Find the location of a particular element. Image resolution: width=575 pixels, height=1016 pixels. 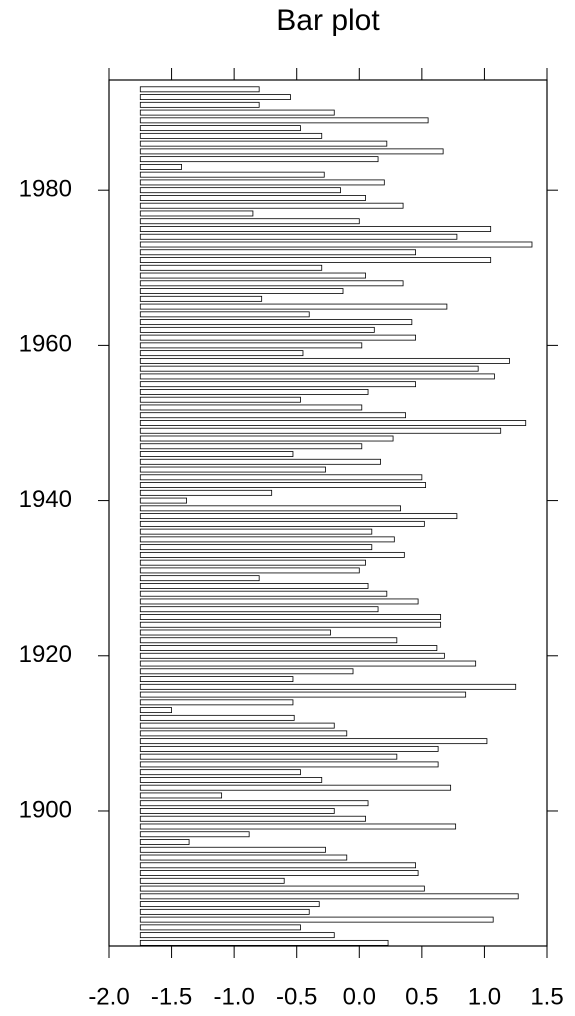

y-tick-label: 1940 is located at coordinates (45, 499).